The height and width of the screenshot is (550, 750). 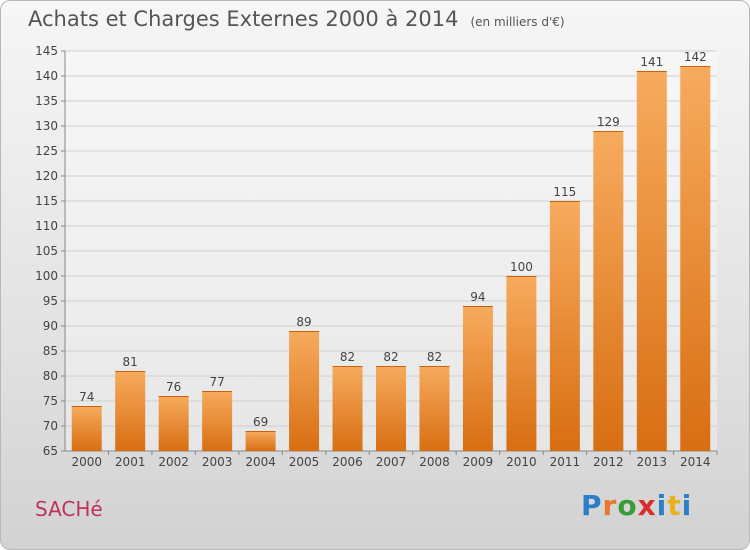 I want to click on brand-letter: o, so click(x=627, y=505).